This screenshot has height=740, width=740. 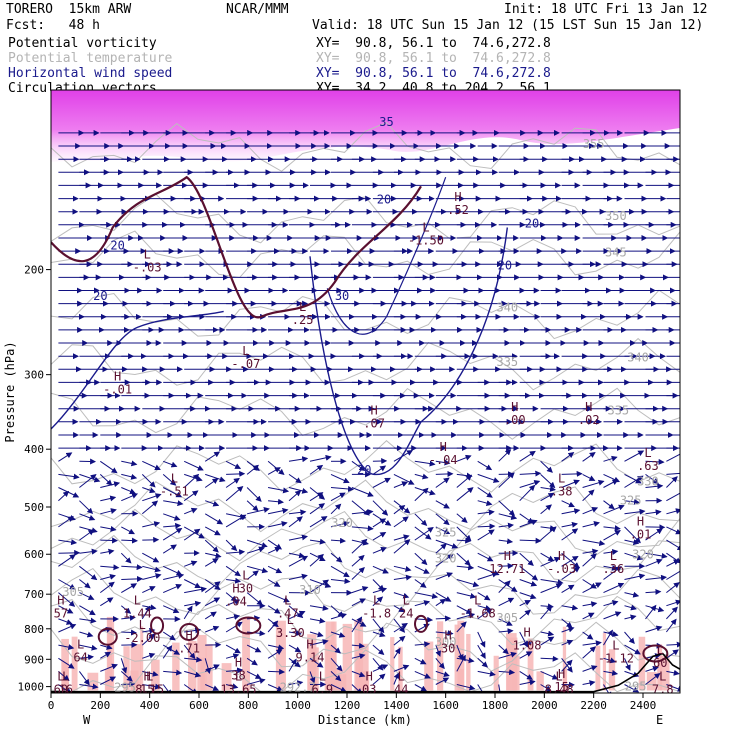 What do you see at coordinates (561, 569) in the screenshot?
I see `pv-extremum-value: -.03` at bounding box center [561, 569].